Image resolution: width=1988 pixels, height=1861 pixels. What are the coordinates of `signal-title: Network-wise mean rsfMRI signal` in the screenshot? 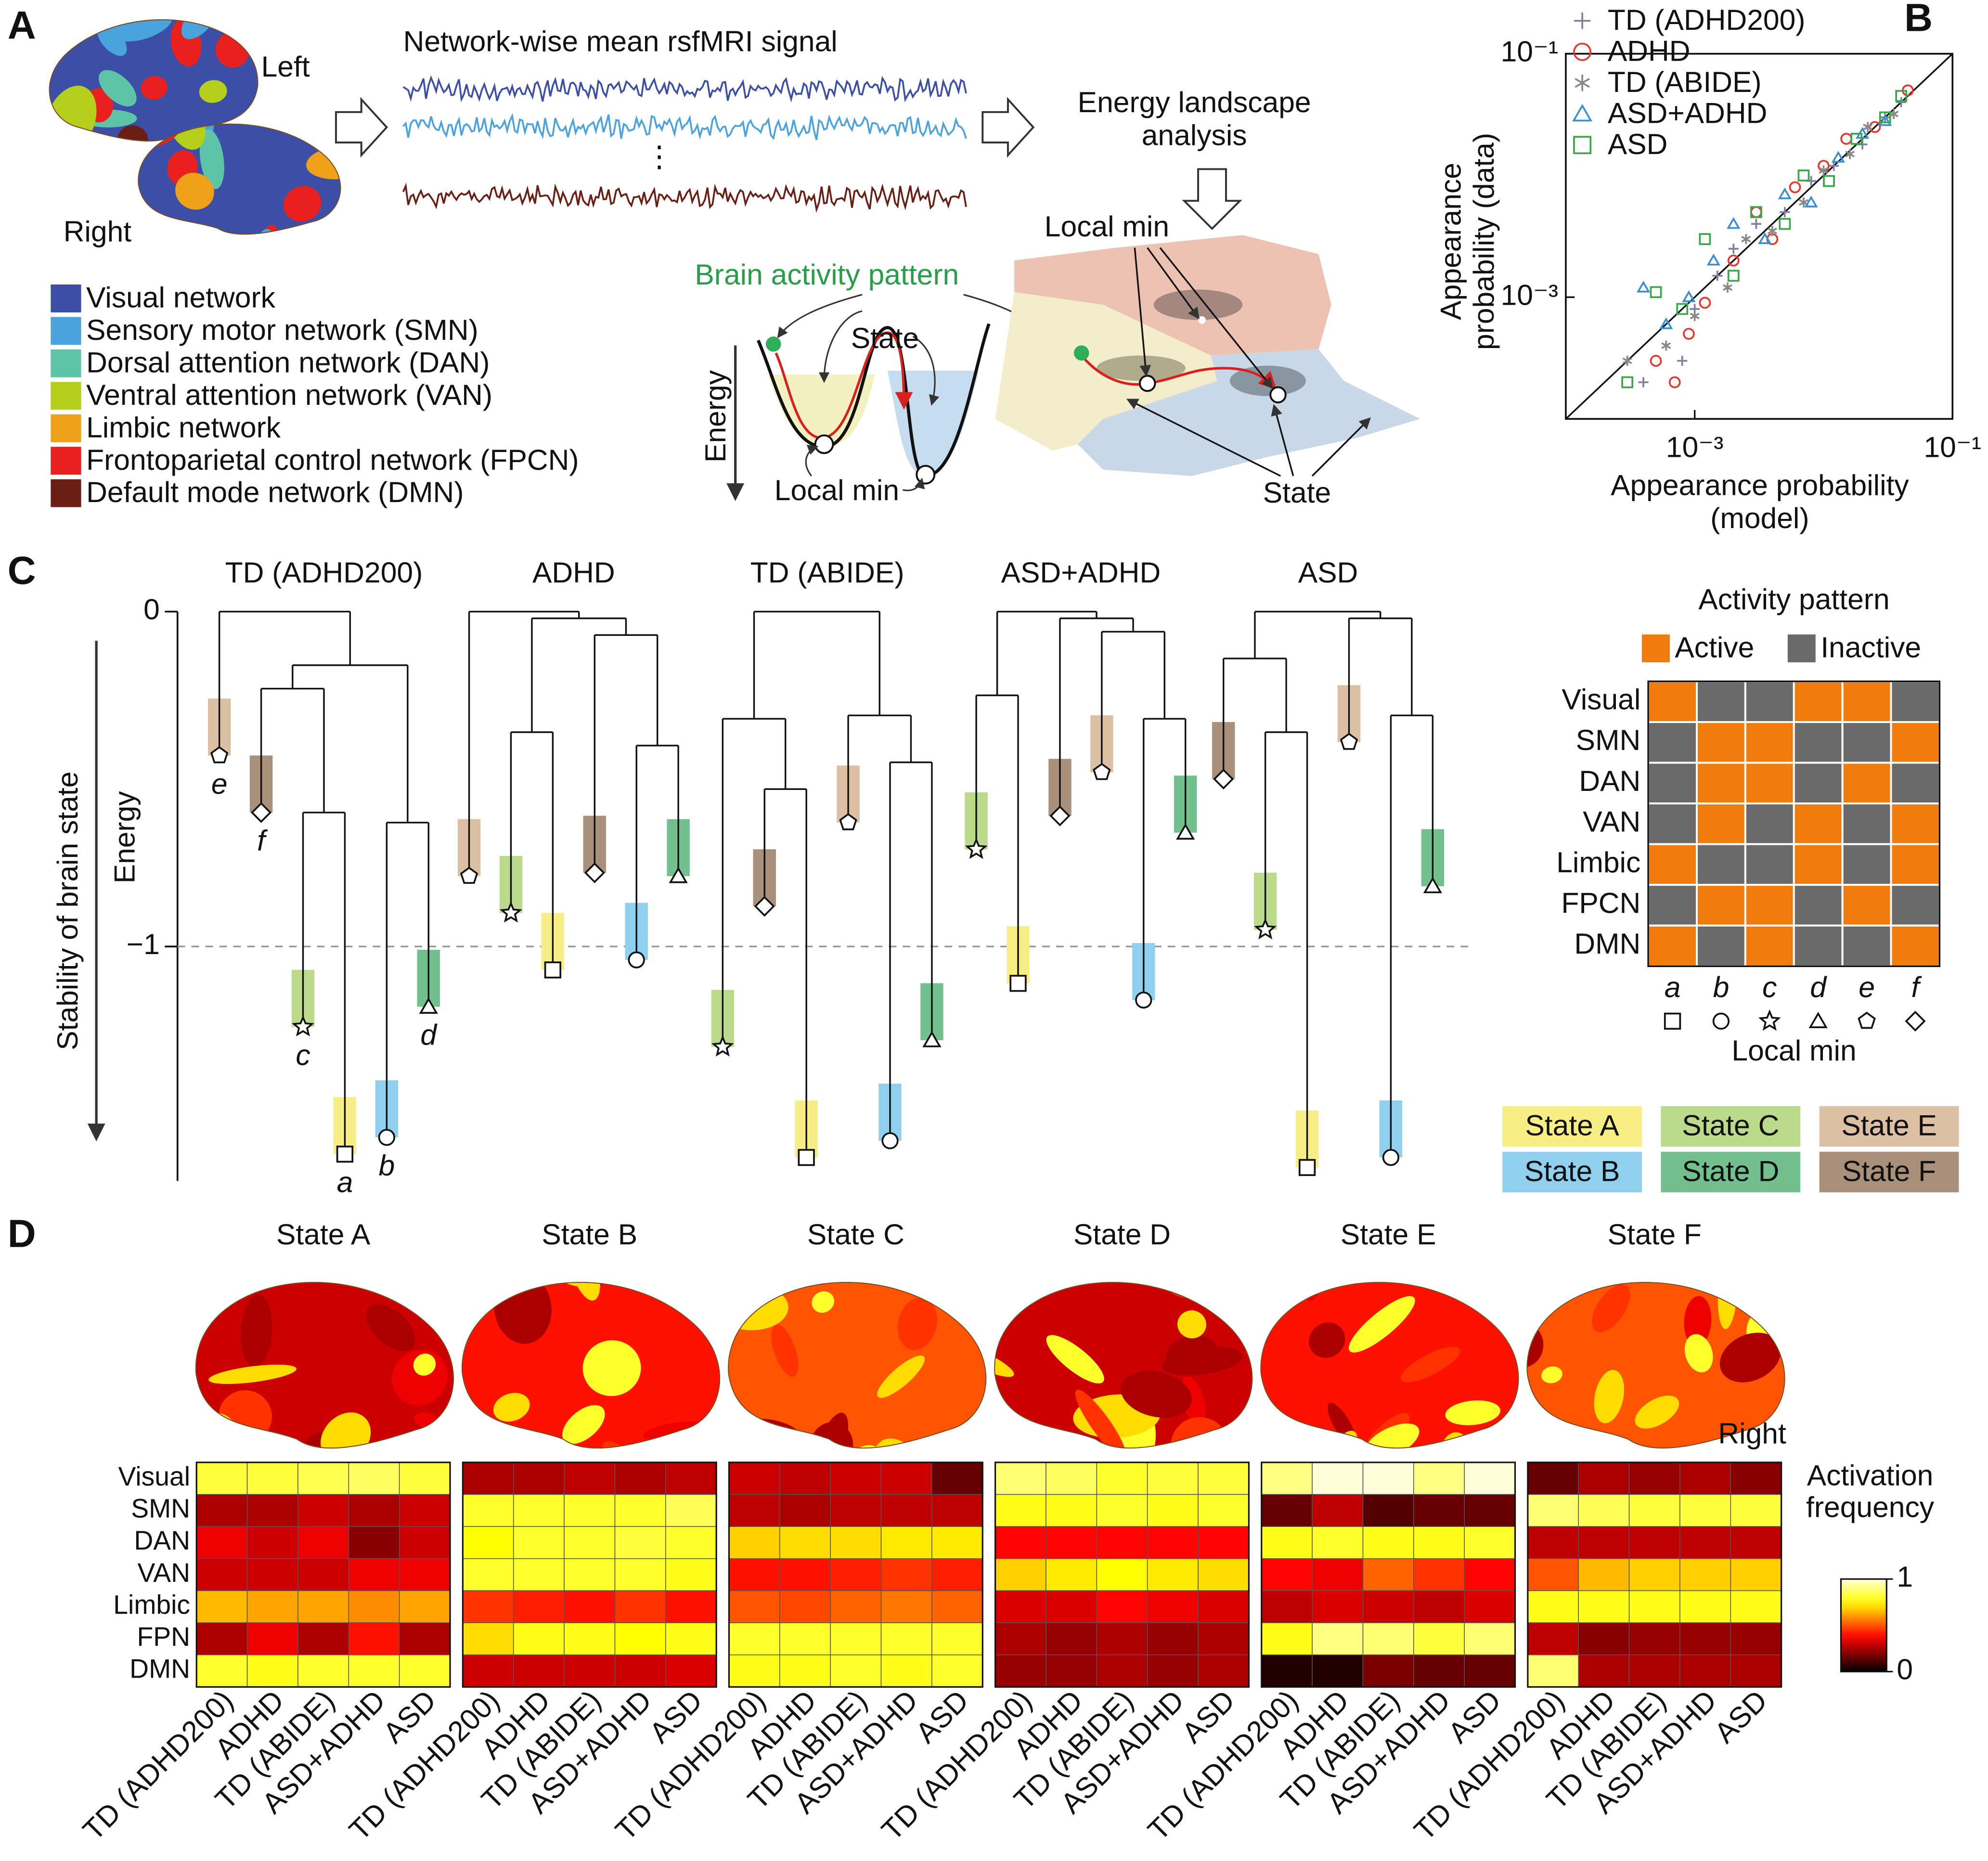 It's located at (621, 41).